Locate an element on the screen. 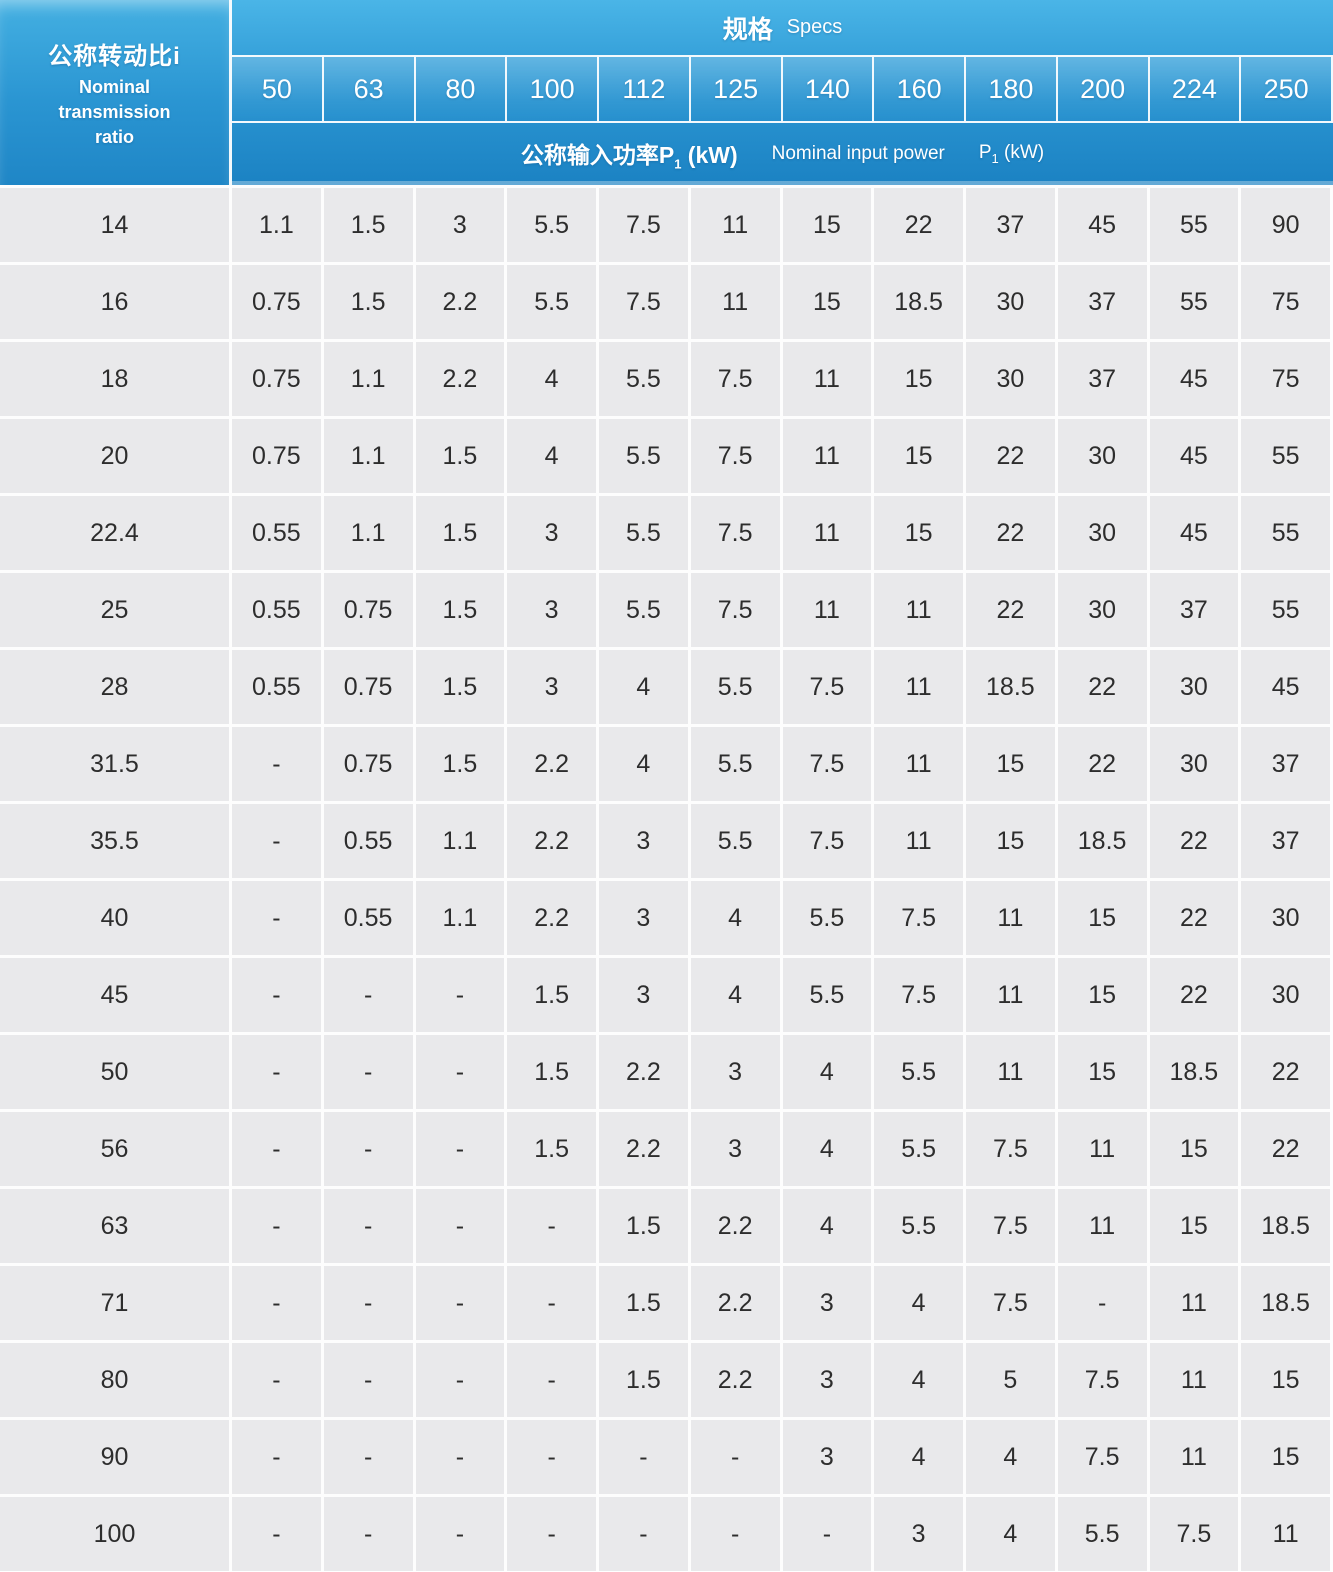 This screenshot has height=1572, width=1333. ratio-cell: 50 is located at coordinates (114, 1072).